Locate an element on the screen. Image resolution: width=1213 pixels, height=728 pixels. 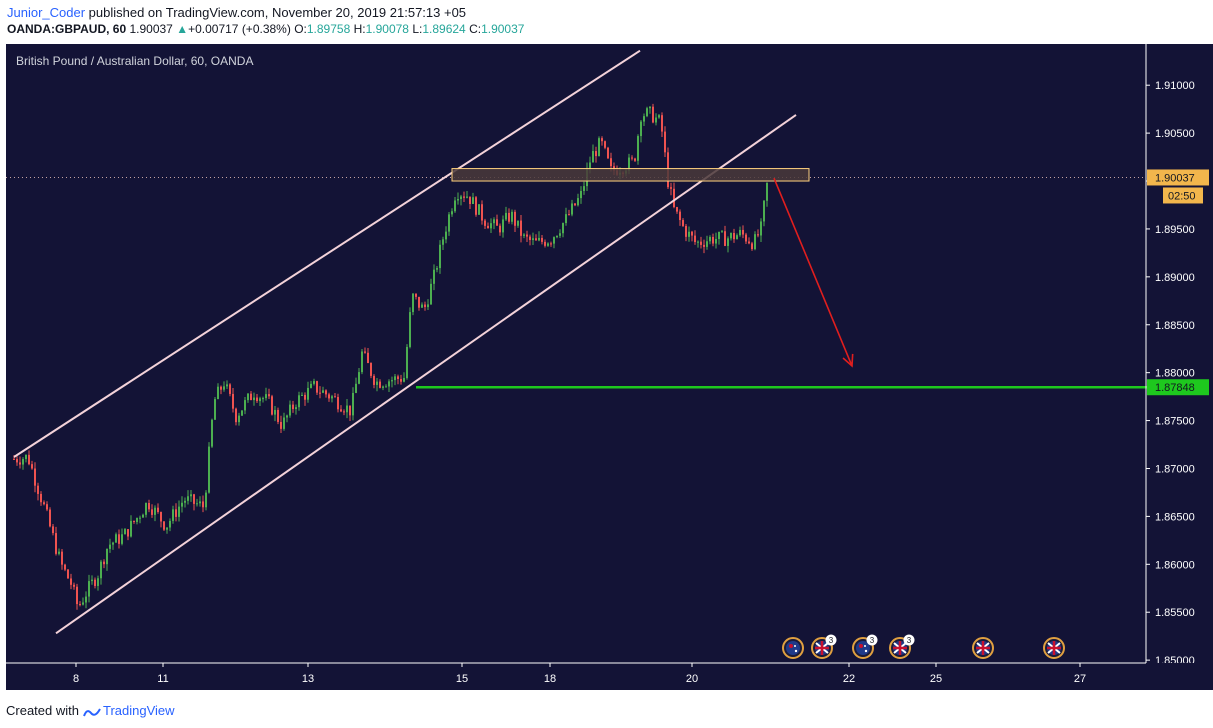
time-axis: 8 11 13 15 18 20 22 25 27 is located at coordinates (609, 676).